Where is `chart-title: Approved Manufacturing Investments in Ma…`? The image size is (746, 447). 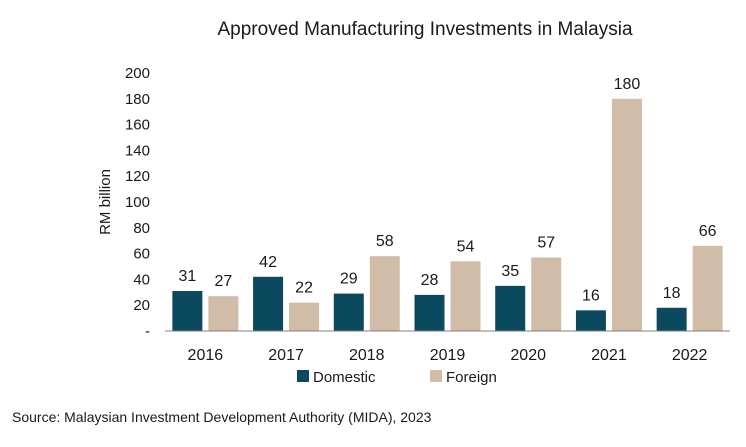 chart-title: Approved Manufacturing Investments in Ma… is located at coordinates (424, 29).